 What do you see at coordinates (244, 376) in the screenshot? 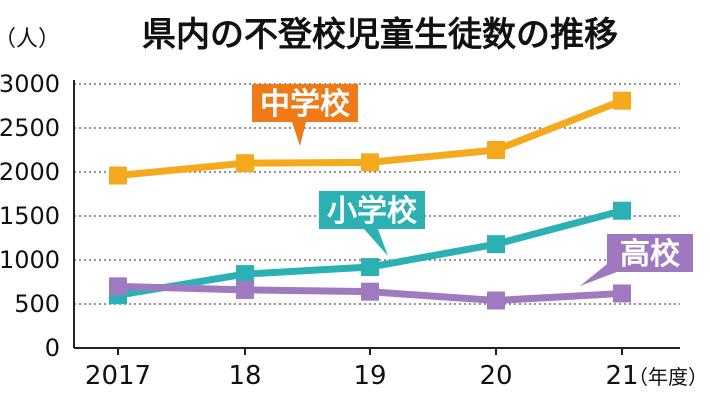
I see `x-tick-label: 18` at bounding box center [244, 376].